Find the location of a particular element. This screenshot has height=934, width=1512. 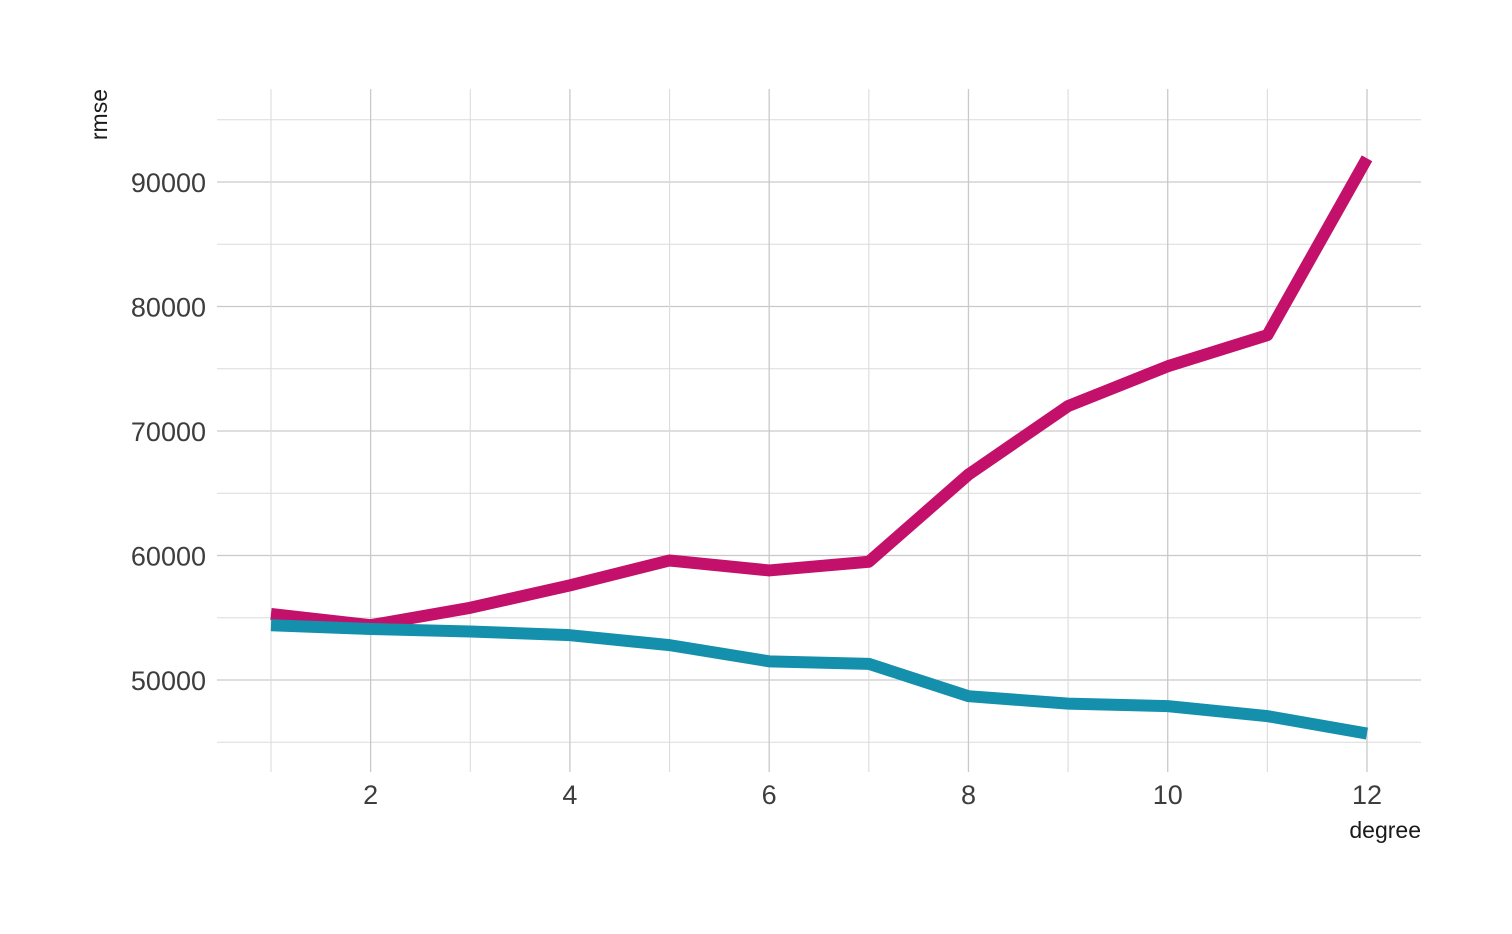

x-tick-label: 2 is located at coordinates (370, 795).